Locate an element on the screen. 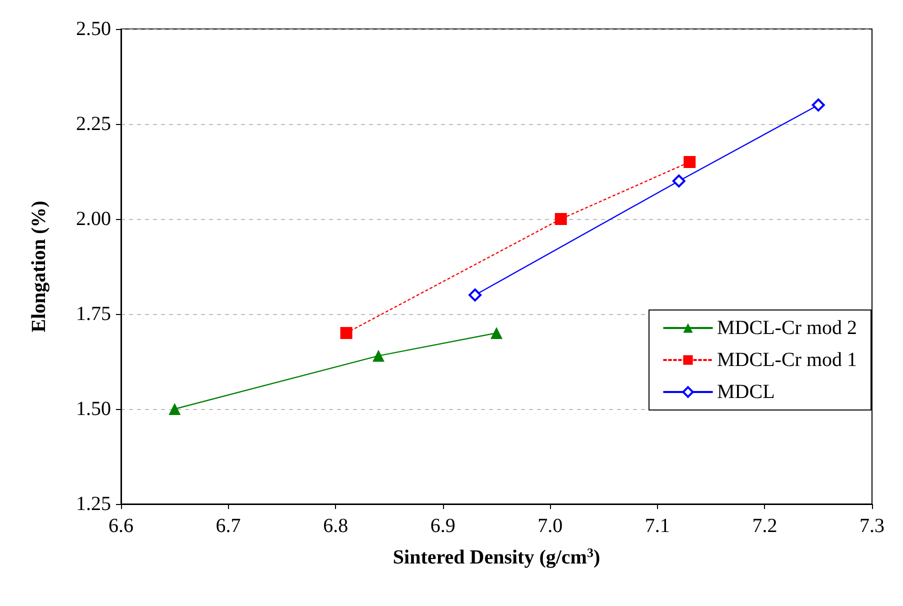 The image size is (903, 606). x-tick-label: 6.6 is located at coordinates (121, 526).